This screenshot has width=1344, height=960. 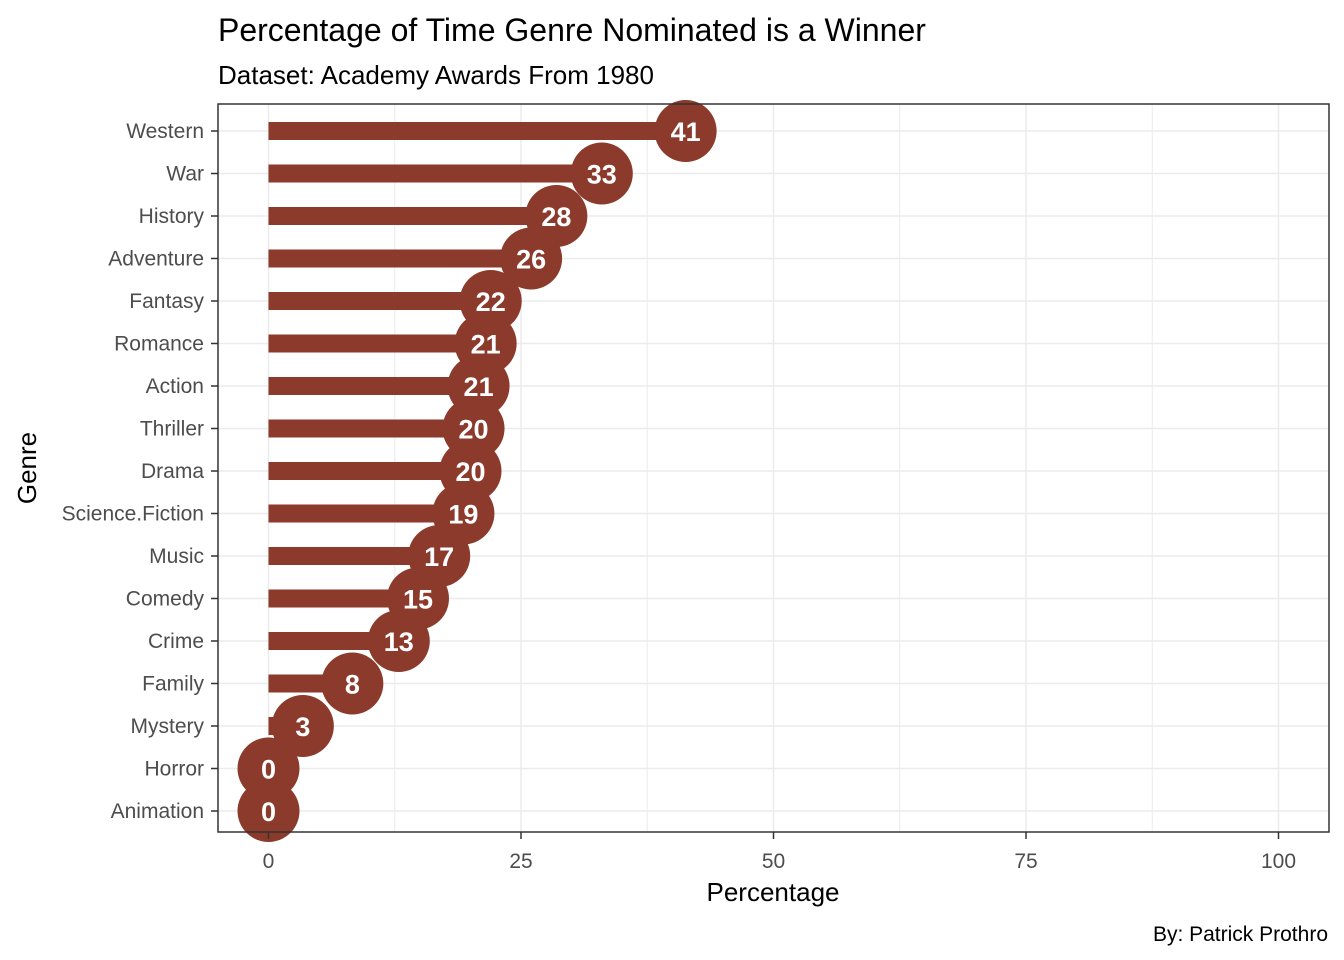 I want to click on y-tick-label: Thriller, so click(x=172, y=429).